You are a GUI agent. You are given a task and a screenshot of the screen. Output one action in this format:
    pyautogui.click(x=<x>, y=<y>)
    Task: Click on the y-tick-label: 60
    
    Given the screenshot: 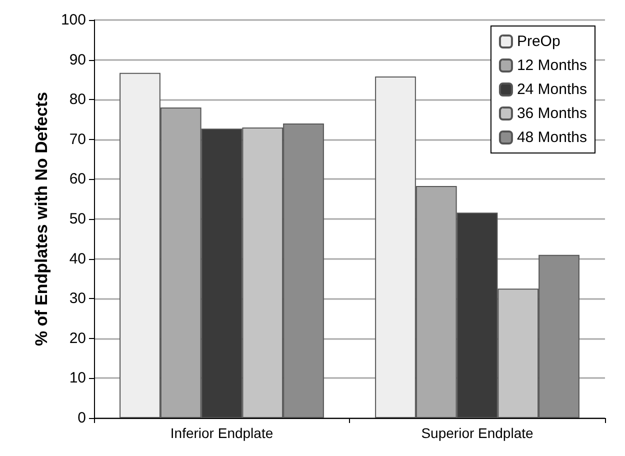 What is the action you would take?
    pyautogui.click(x=77, y=179)
    